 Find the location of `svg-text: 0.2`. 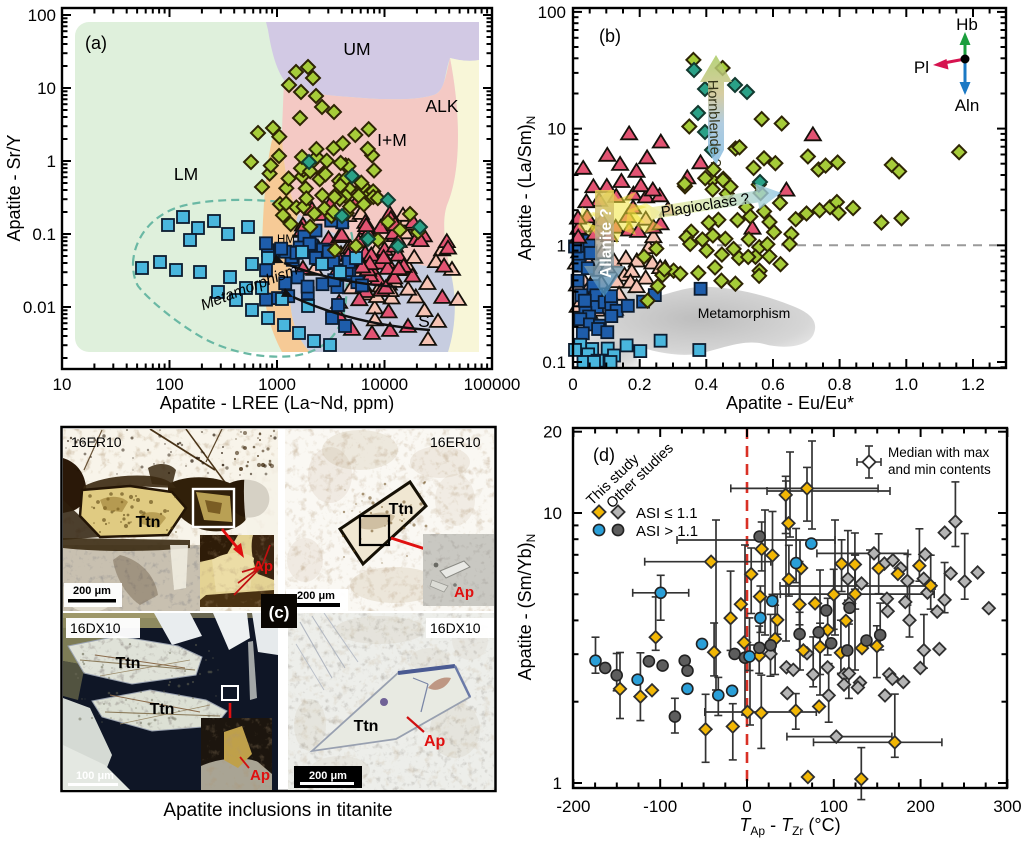

svg-text: 0.2 is located at coordinates (640, 384).